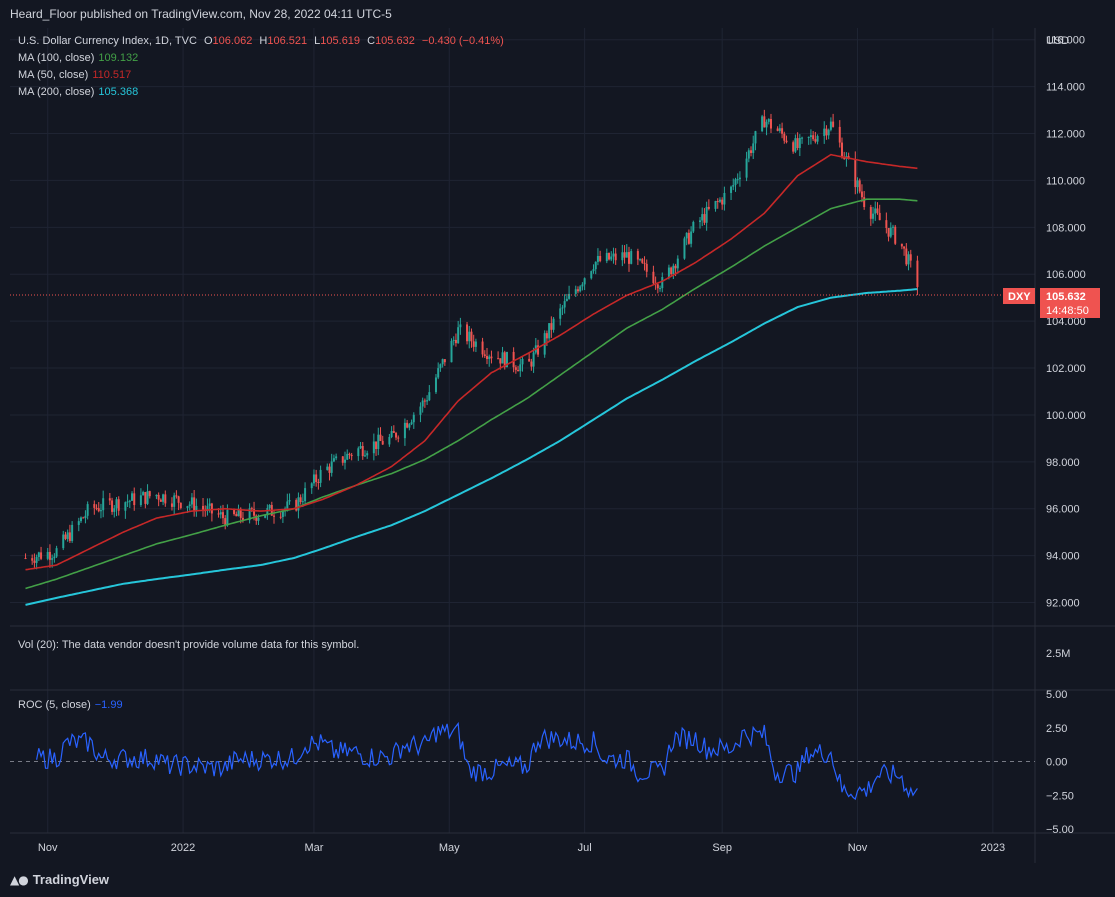  What do you see at coordinates (1060, 762) in the screenshot?
I see `roc-axis: 5.00 2.50 0.00 −2.50 −5.00` at bounding box center [1060, 762].